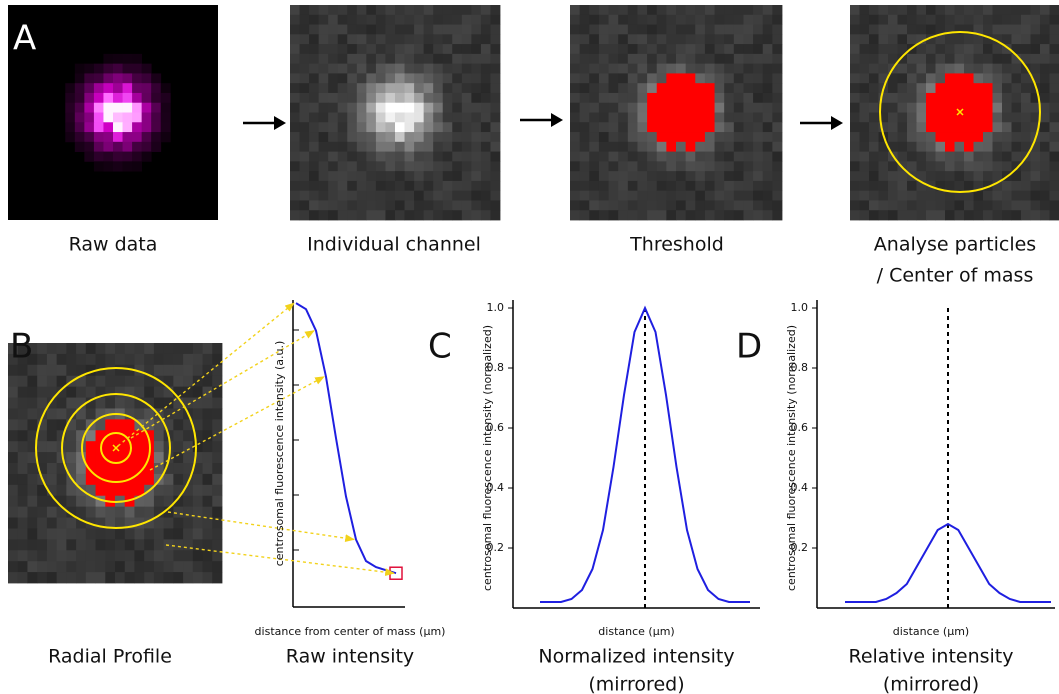 Image resolution: width=1059 pixels, height=694 pixels. Describe the element at coordinates (557, 120) in the screenshot. I see `arrow-head` at that location.